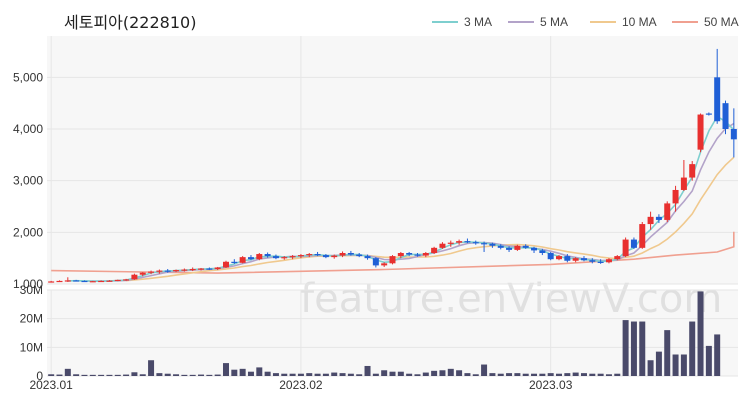 The image size is (750, 400). I want to click on price-tick-label: 2,000, so click(28, 232).